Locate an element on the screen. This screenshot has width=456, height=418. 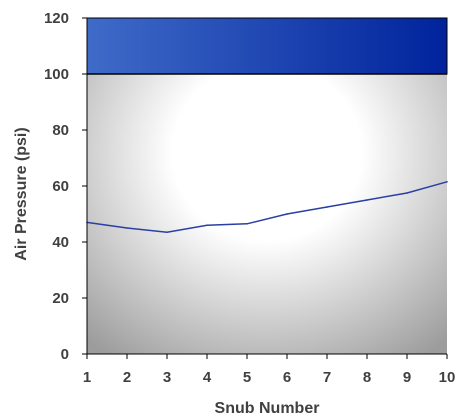
x-axis-title: Snub Number is located at coordinates (267, 408).